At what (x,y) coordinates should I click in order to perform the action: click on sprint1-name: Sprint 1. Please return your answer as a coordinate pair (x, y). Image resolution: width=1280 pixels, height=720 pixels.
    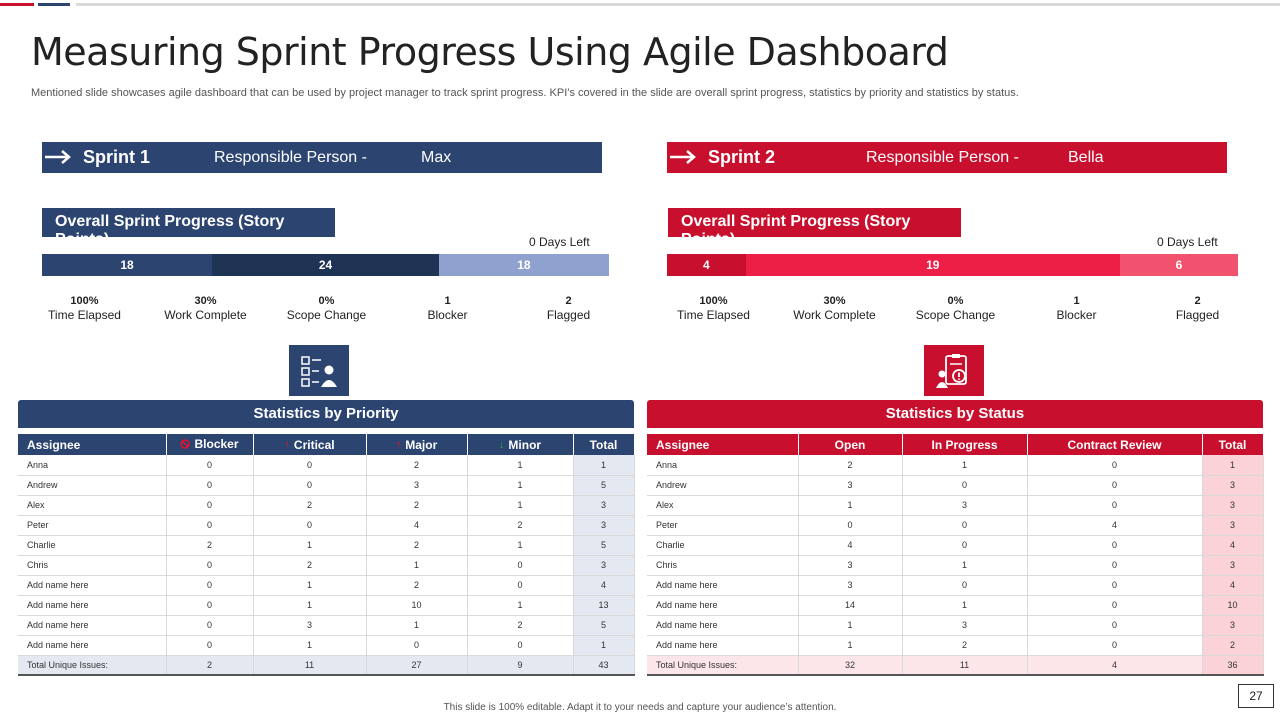
    Looking at the image, I should click on (117, 157).